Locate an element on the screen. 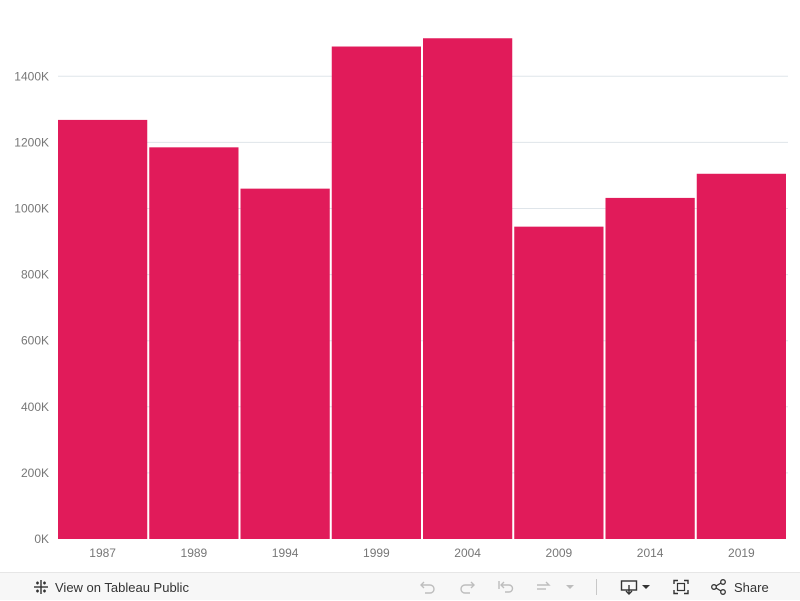 The width and height of the screenshot is (800, 601). revert-icon is located at coordinates (506, 587).